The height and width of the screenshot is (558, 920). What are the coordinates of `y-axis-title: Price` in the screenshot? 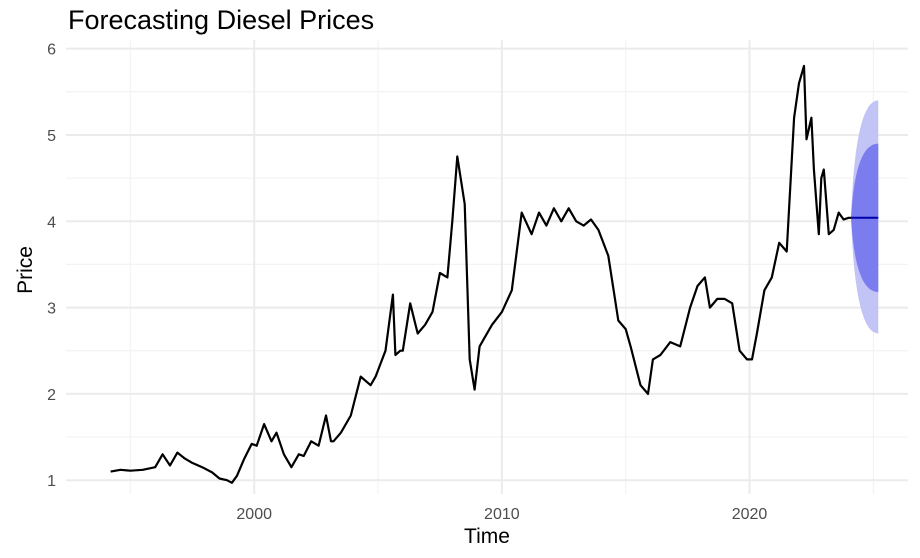 It's located at (25, 270).